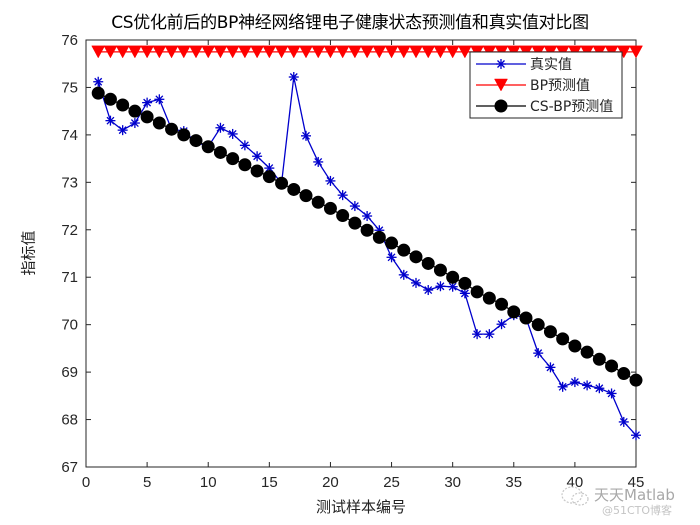  What do you see at coordinates (360, 507) in the screenshot?
I see `x-axis-label: 测试样本编号` at bounding box center [360, 507].